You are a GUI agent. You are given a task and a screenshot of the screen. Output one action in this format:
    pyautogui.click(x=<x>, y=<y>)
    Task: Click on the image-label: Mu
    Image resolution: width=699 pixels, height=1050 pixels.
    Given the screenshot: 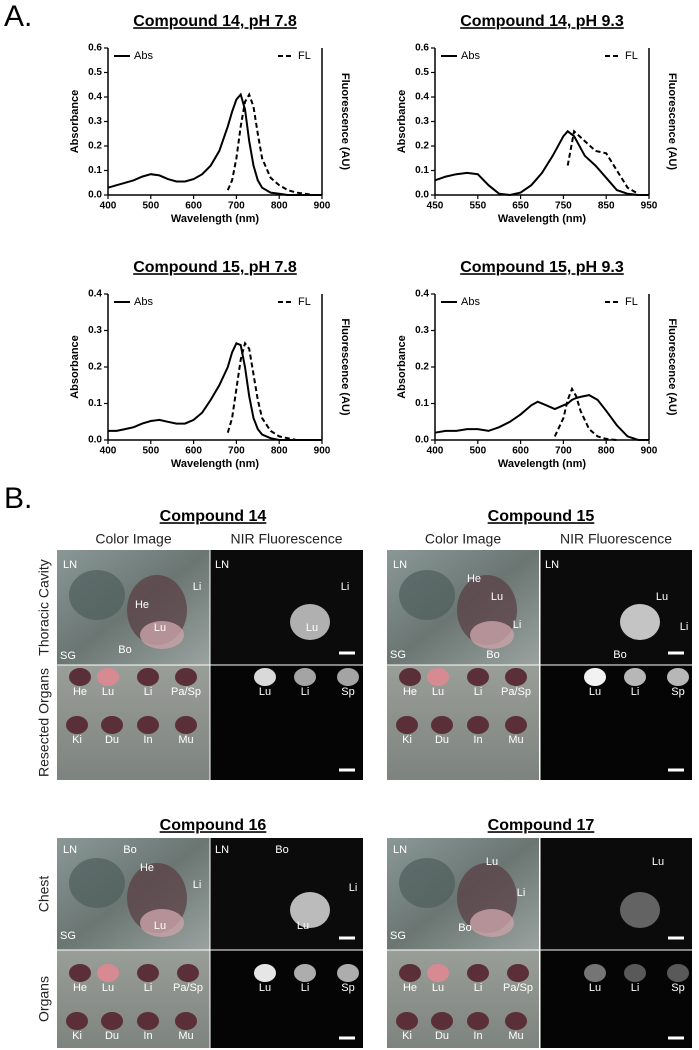 What is the action you would take?
    pyautogui.click(x=185, y=740)
    